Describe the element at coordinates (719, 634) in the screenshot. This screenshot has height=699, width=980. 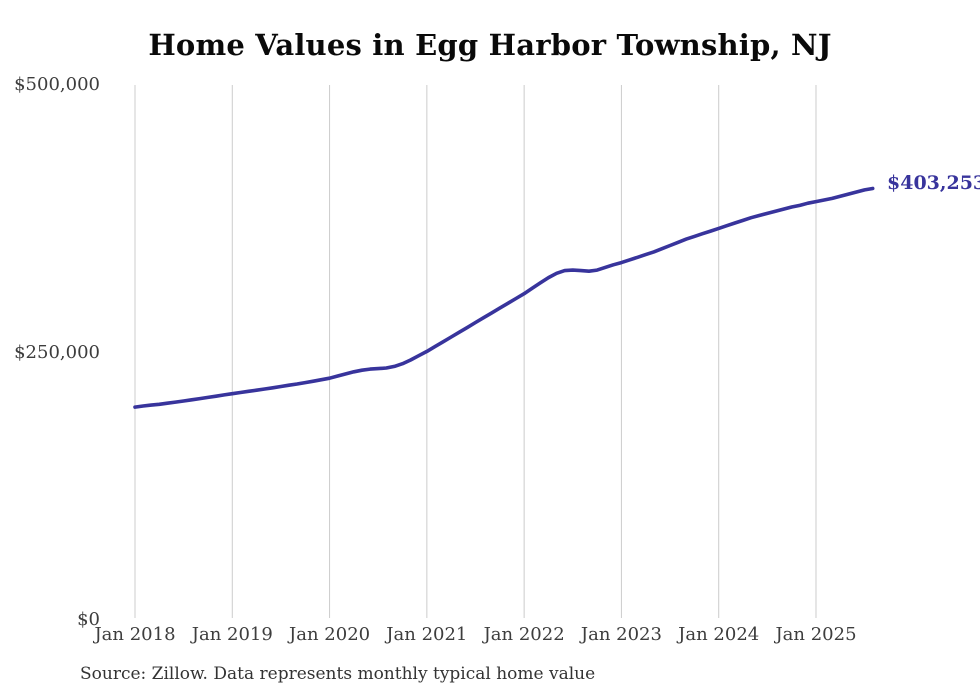
I see `x-axis-tick-label: Jan 2024` at that location.